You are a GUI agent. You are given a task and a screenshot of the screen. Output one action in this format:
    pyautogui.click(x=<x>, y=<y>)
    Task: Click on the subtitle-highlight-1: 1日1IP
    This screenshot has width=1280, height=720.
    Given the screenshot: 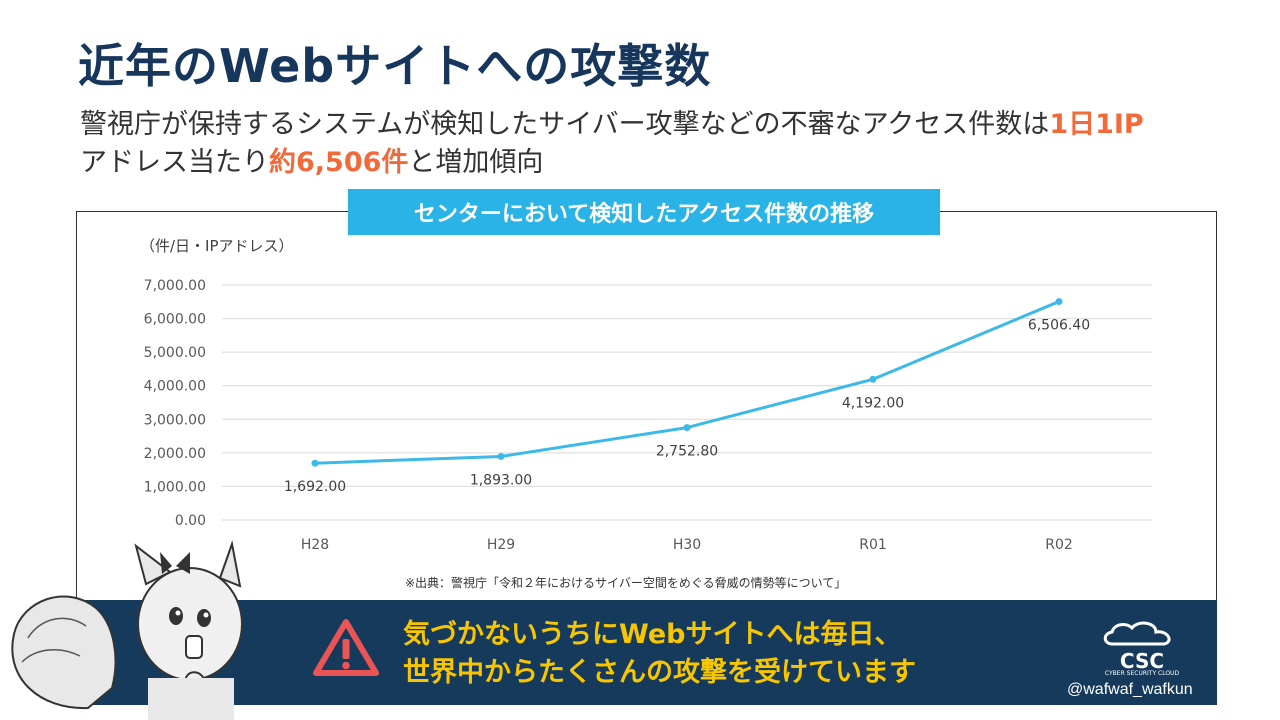 What is the action you would take?
    pyautogui.click(x=1096, y=124)
    